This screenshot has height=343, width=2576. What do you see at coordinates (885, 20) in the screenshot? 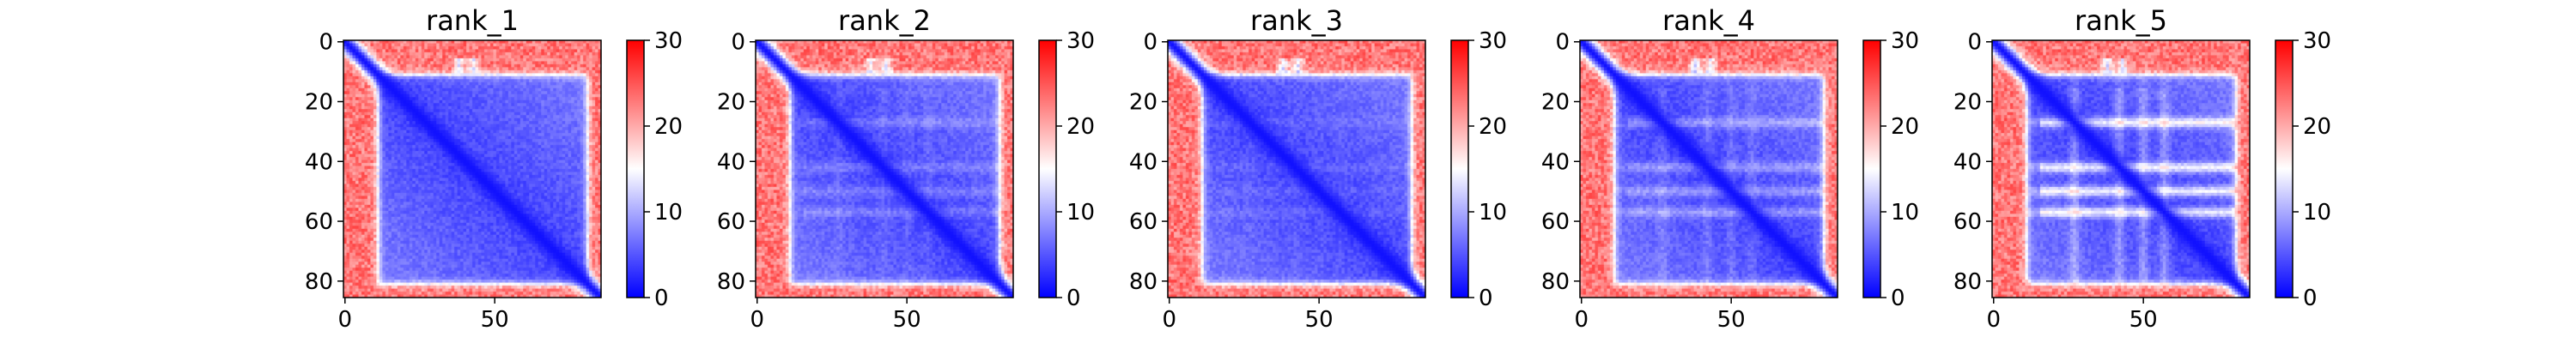
I see `panel-title: rank_2` at bounding box center [885, 20].